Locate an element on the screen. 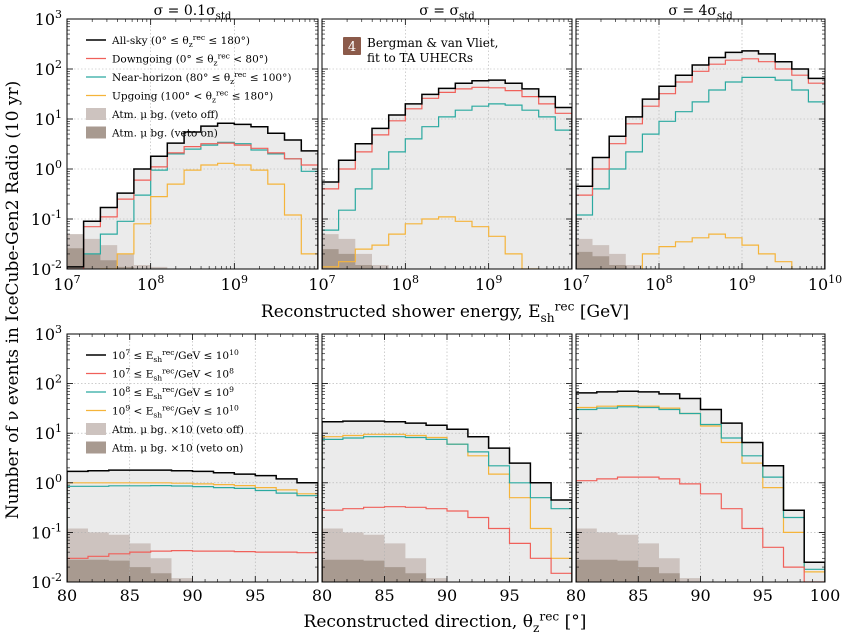 The width and height of the screenshot is (847, 637). panel-bottom-right: 80 85 90 95 100 is located at coordinates (703, 469).